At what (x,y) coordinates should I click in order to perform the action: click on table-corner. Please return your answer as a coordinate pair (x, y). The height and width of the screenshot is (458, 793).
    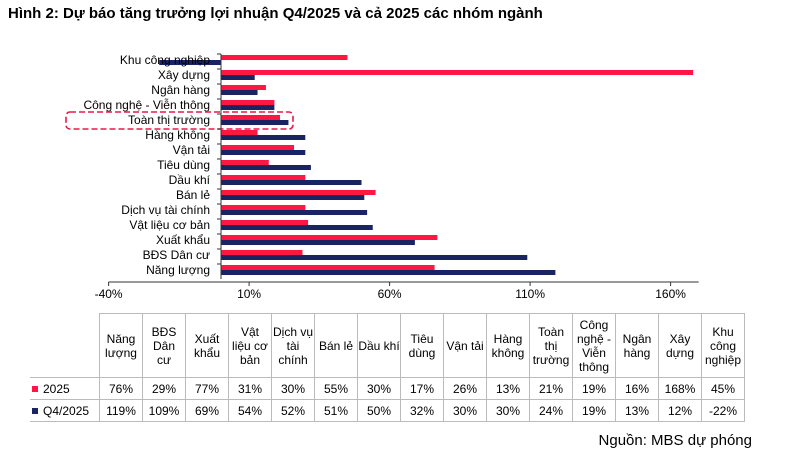
    Looking at the image, I should click on (65, 345).